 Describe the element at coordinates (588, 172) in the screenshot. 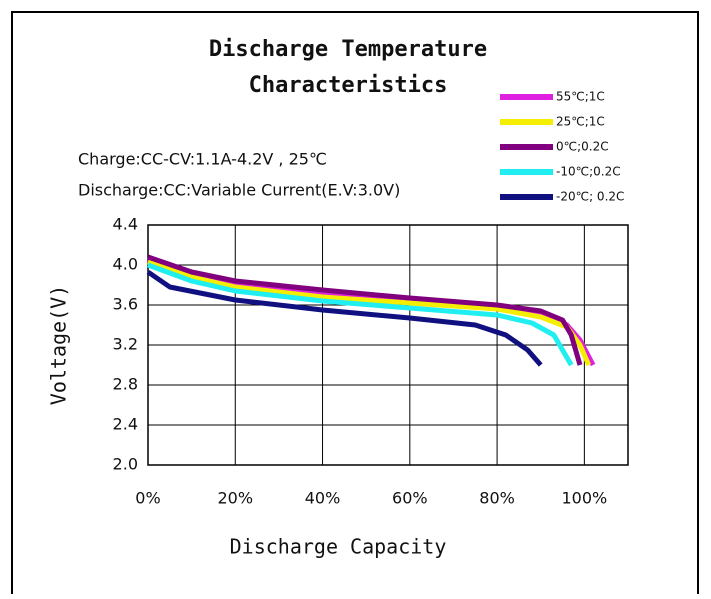

I see `legend-label: -10℃;0.2C` at that location.